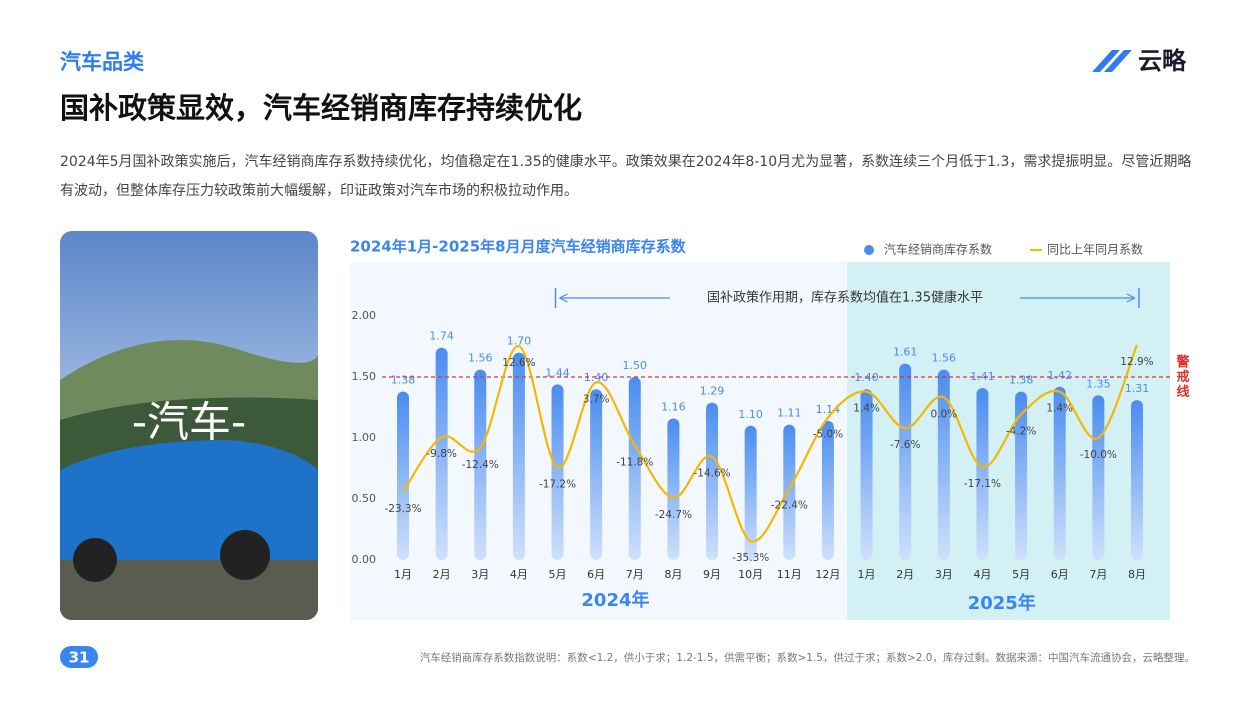 The height and width of the screenshot is (703, 1250). What do you see at coordinates (1059, 375) in the screenshot?
I see `bar-label: 1.42` at bounding box center [1059, 375].